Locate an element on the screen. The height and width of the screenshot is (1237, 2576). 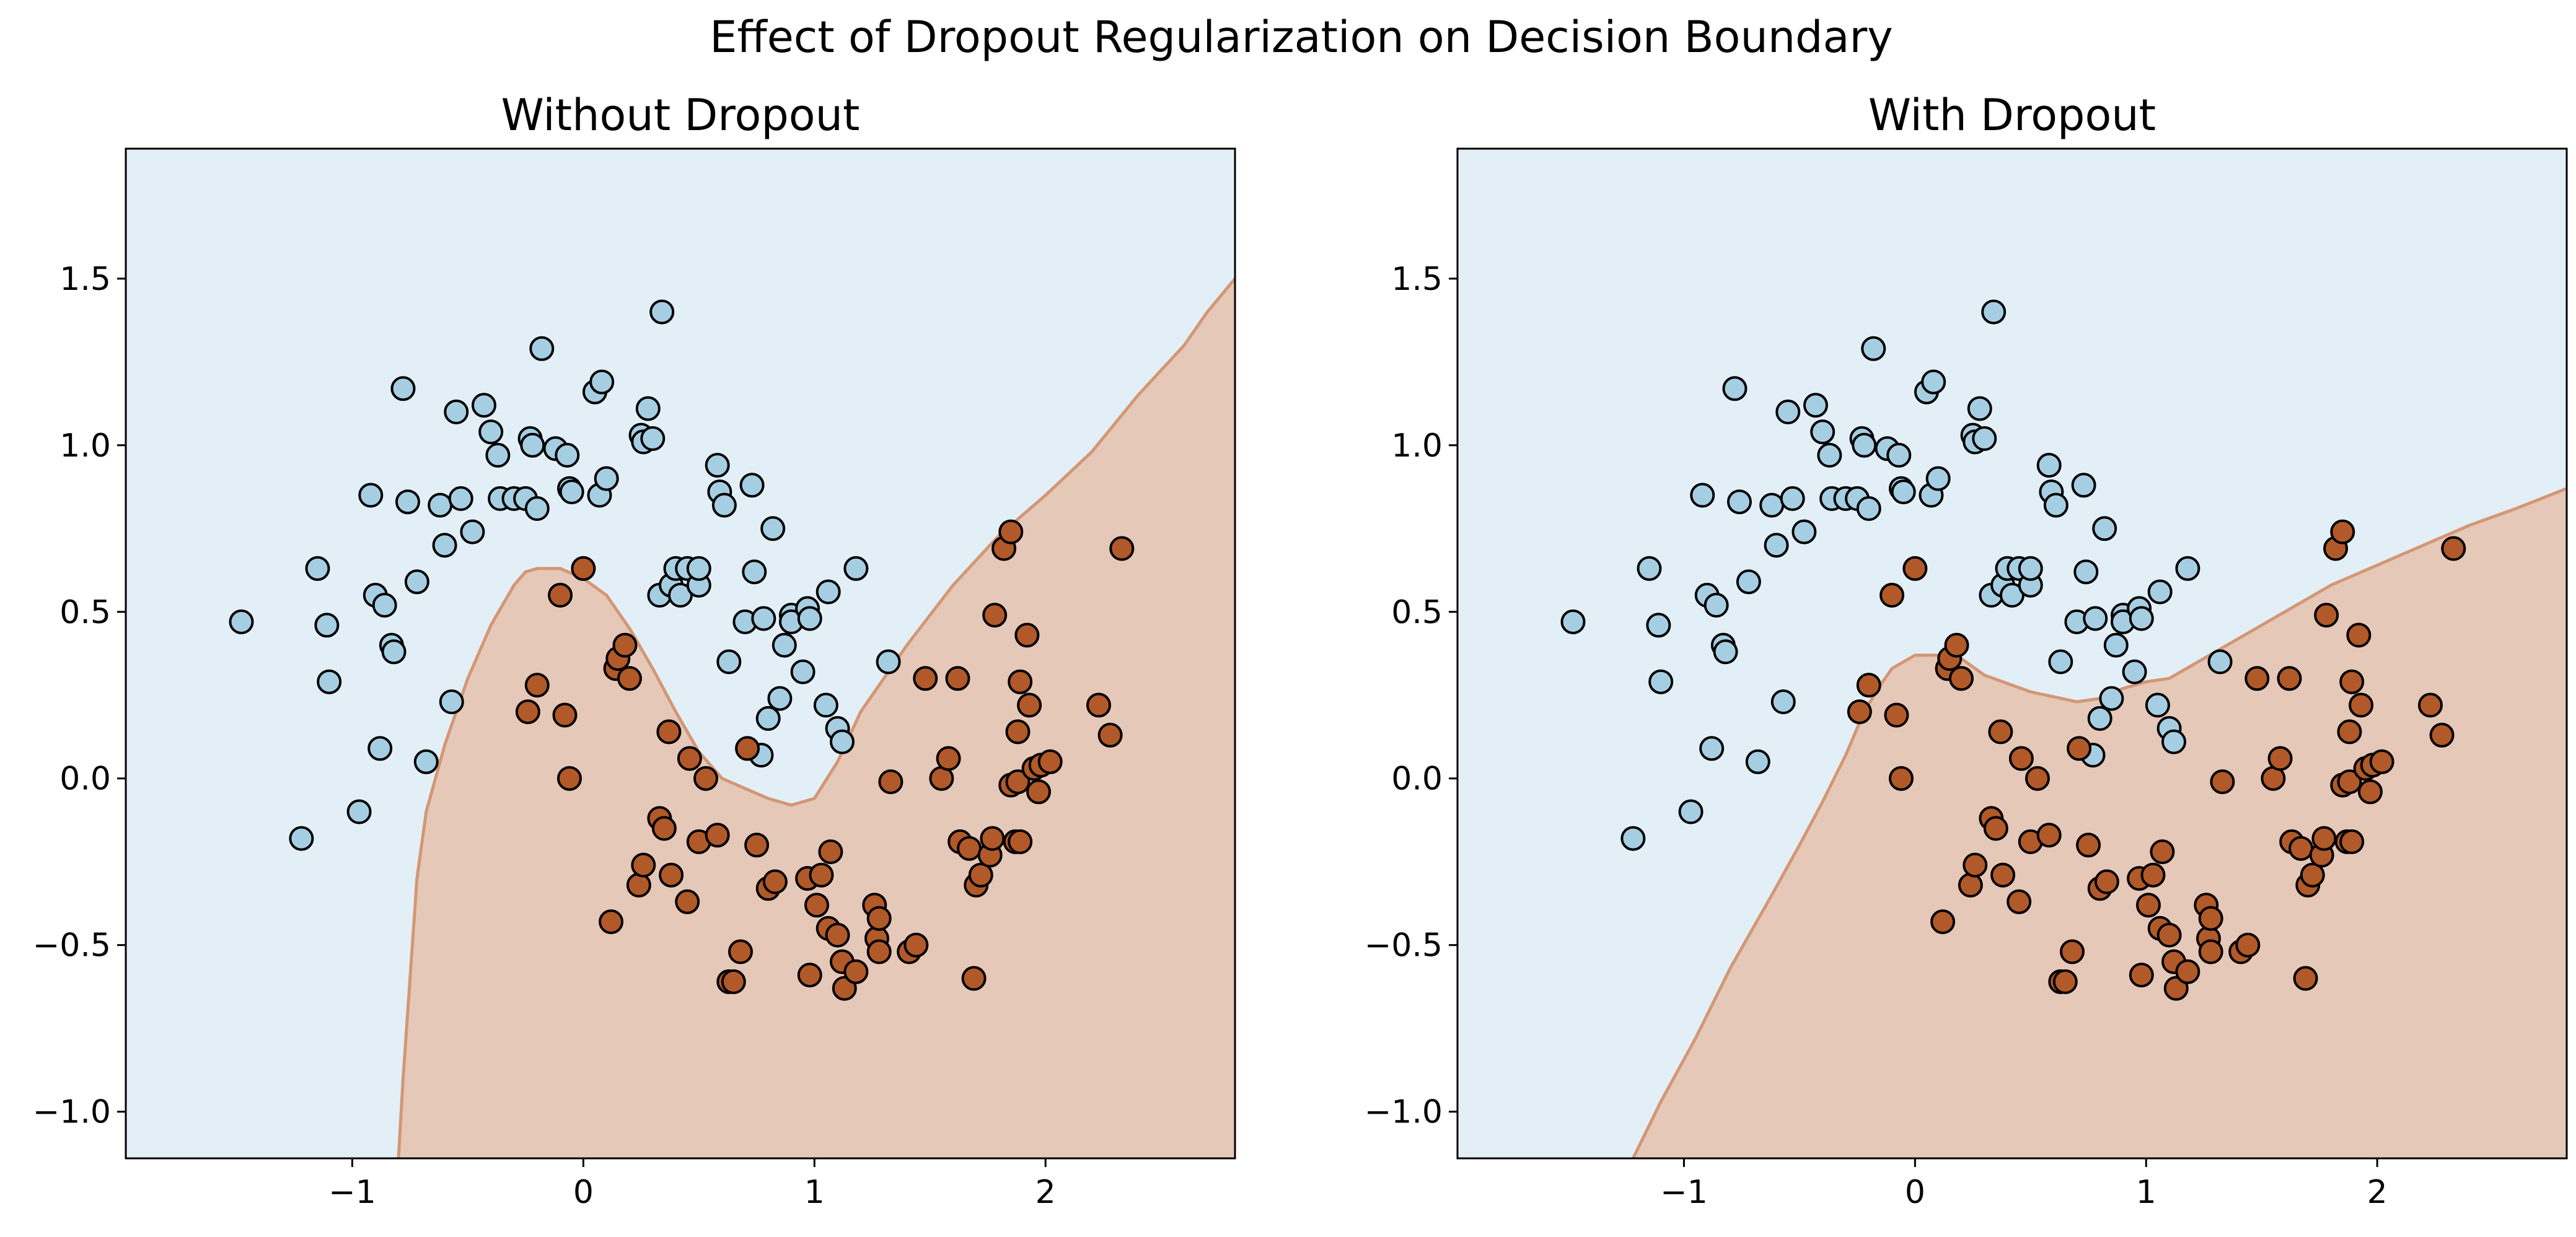
y-tick-label: 0.5 is located at coordinates (85, 612).